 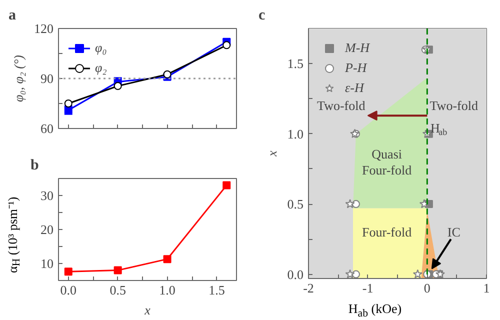 What do you see at coordinates (355, 88) in the screenshot?
I see `legend-label: ε-H` at bounding box center [355, 88].